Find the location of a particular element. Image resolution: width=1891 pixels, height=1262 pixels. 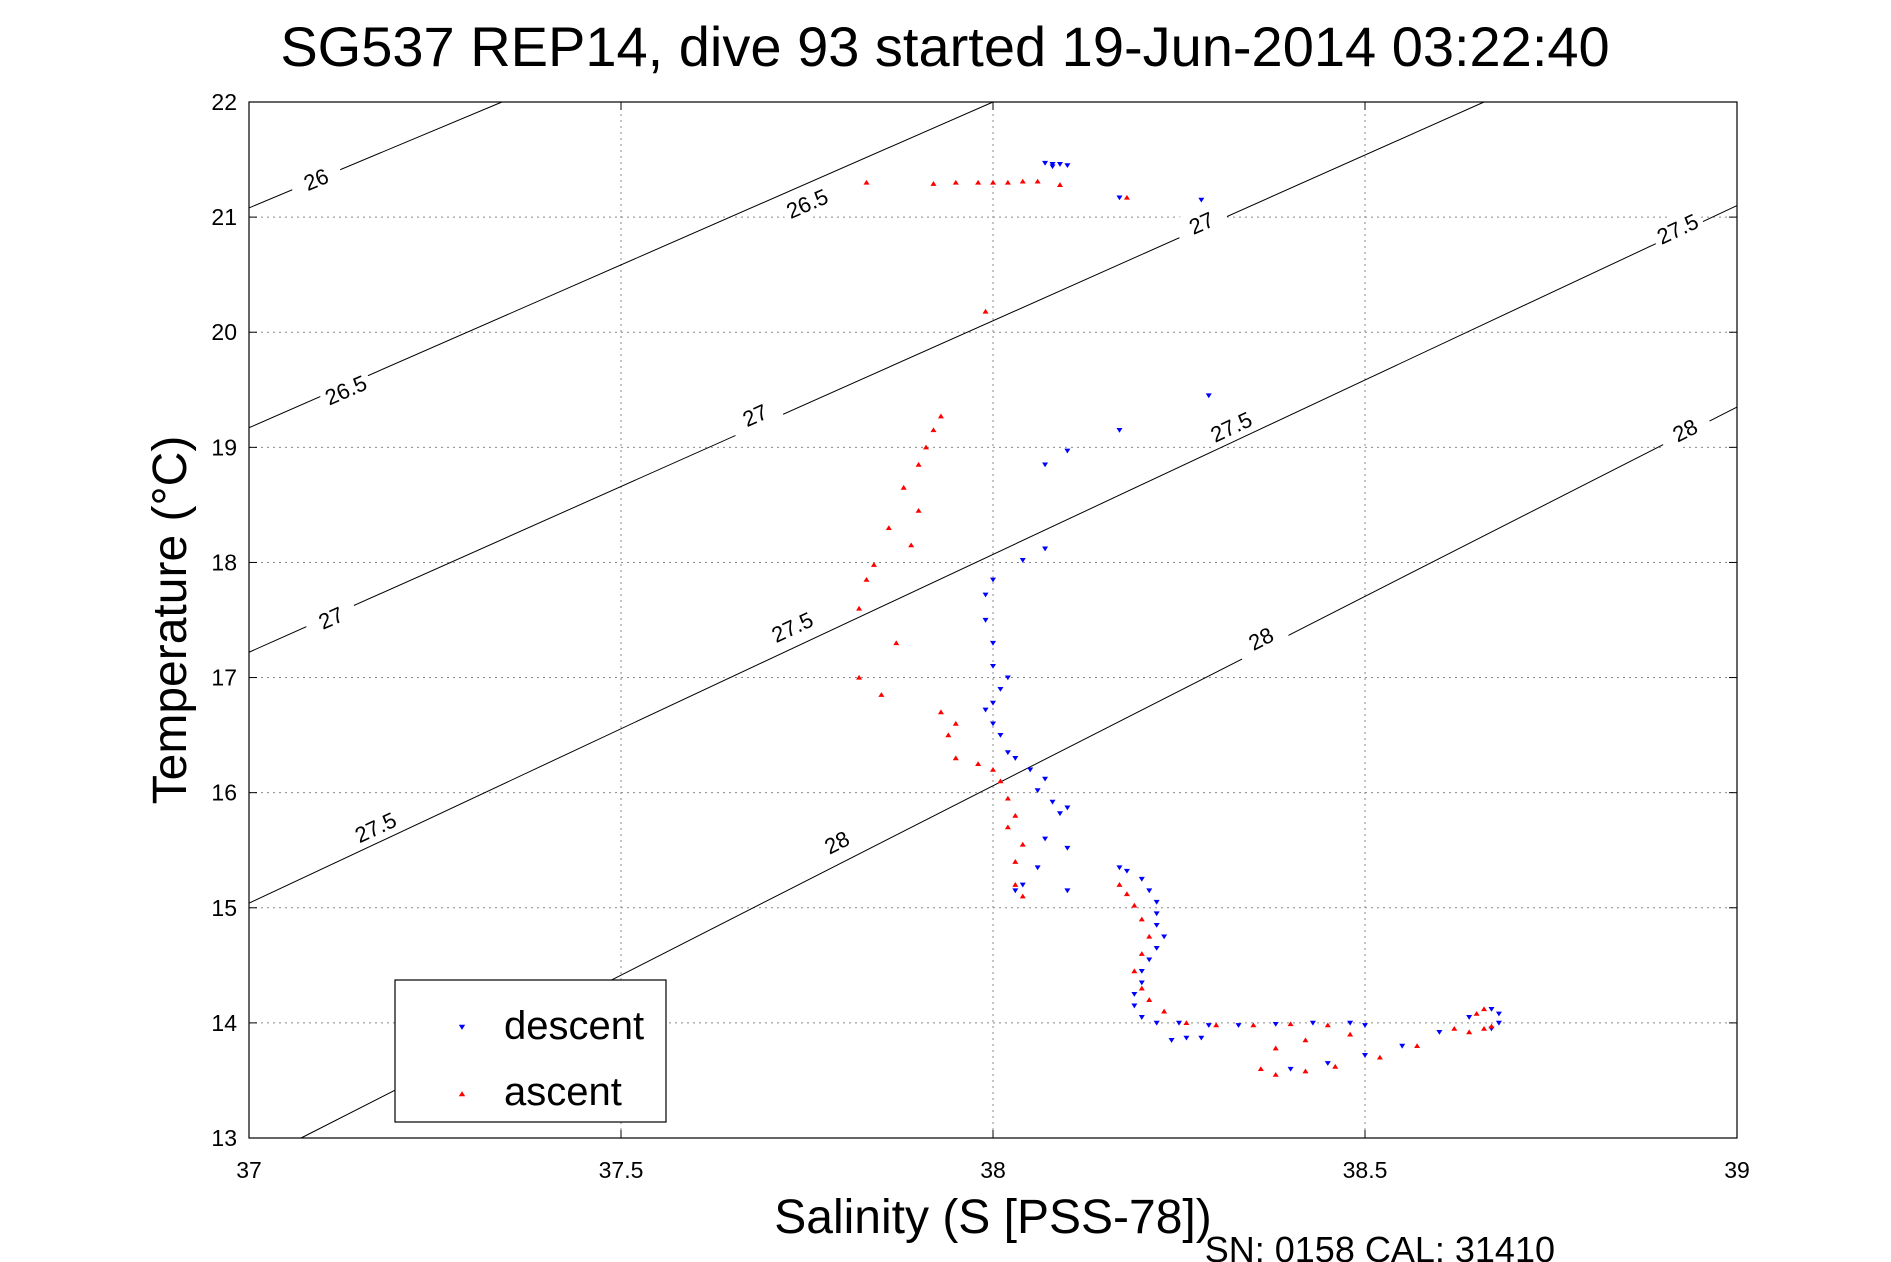

x-tick-label: 37 is located at coordinates (249, 1170).